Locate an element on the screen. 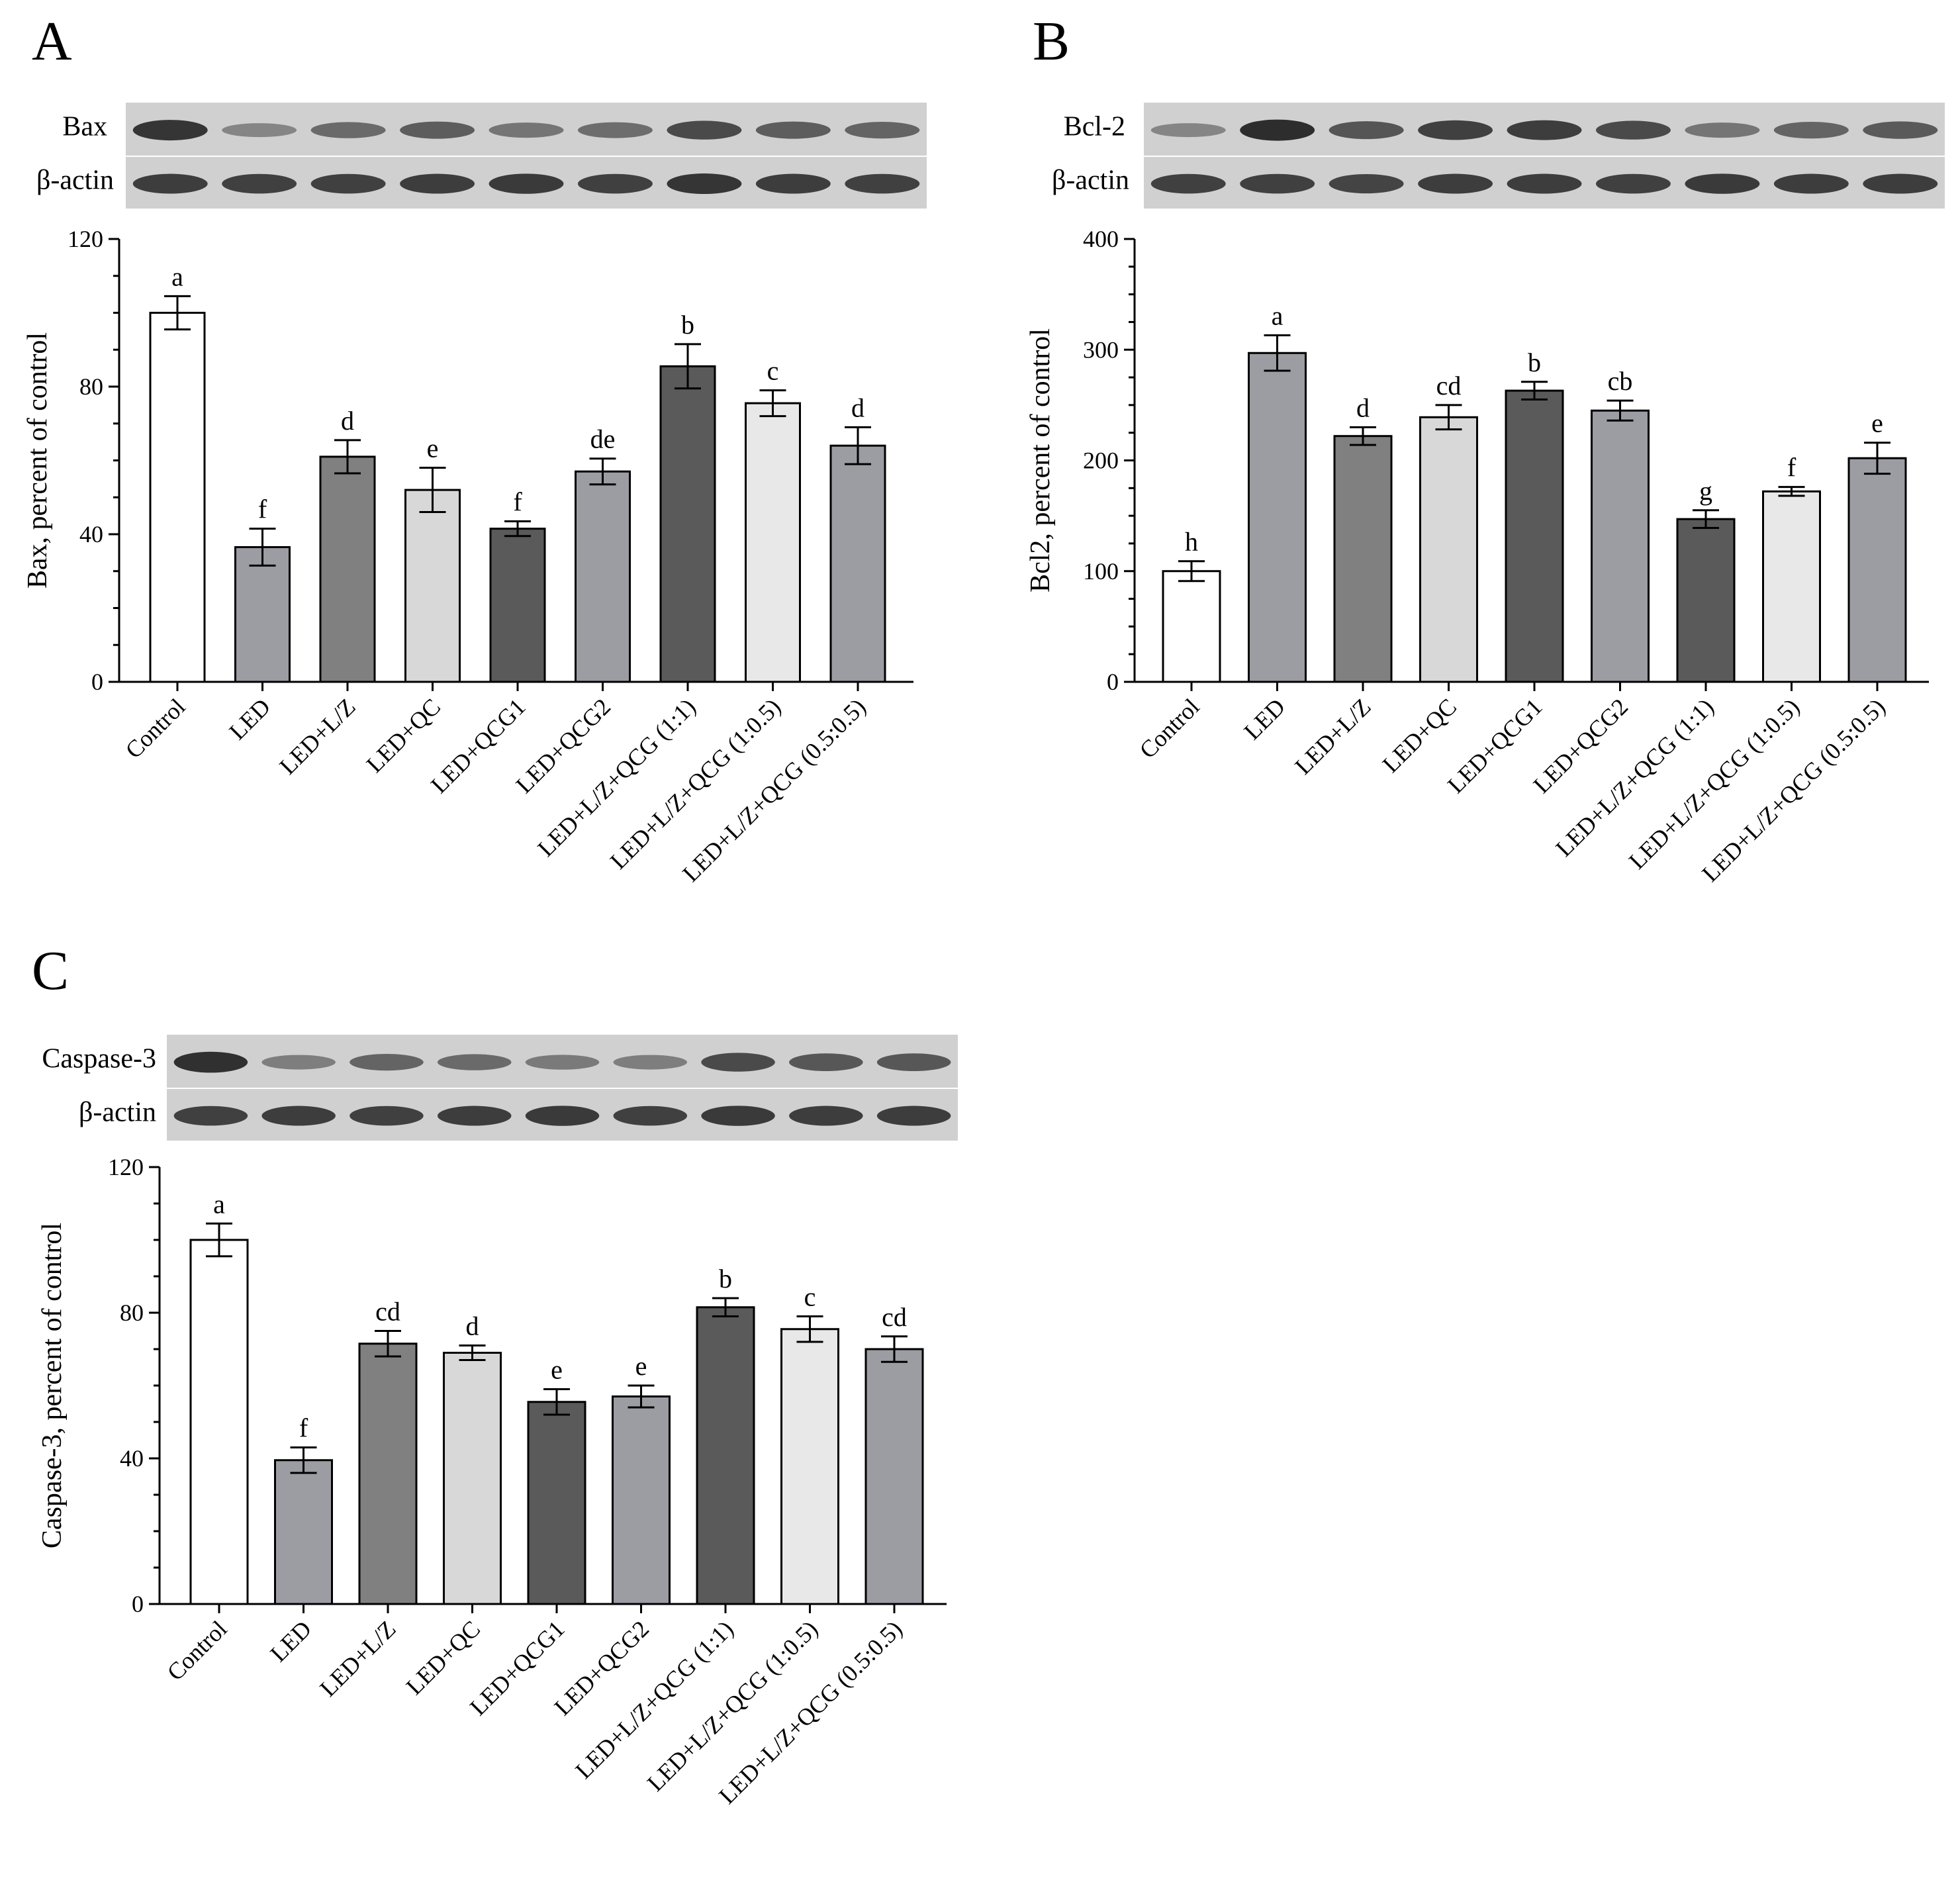 This screenshot has height=1886, width=1960. western-blot: Caspase-3 β-actin is located at coordinates (500, 1088).